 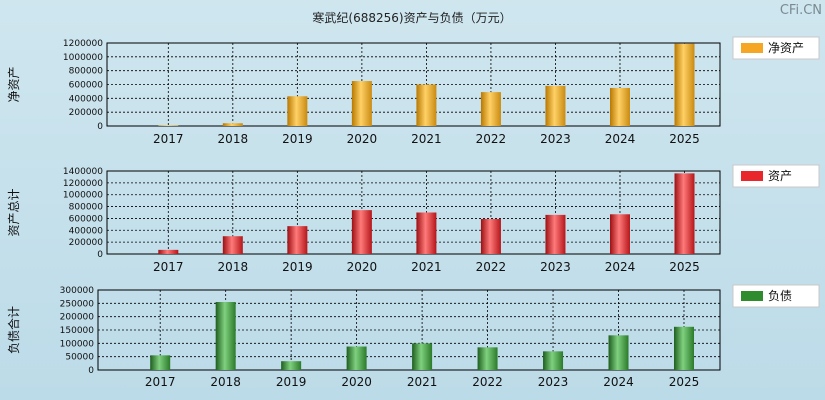 I want to click on y-tick-label: 150000, so click(x=77, y=331).